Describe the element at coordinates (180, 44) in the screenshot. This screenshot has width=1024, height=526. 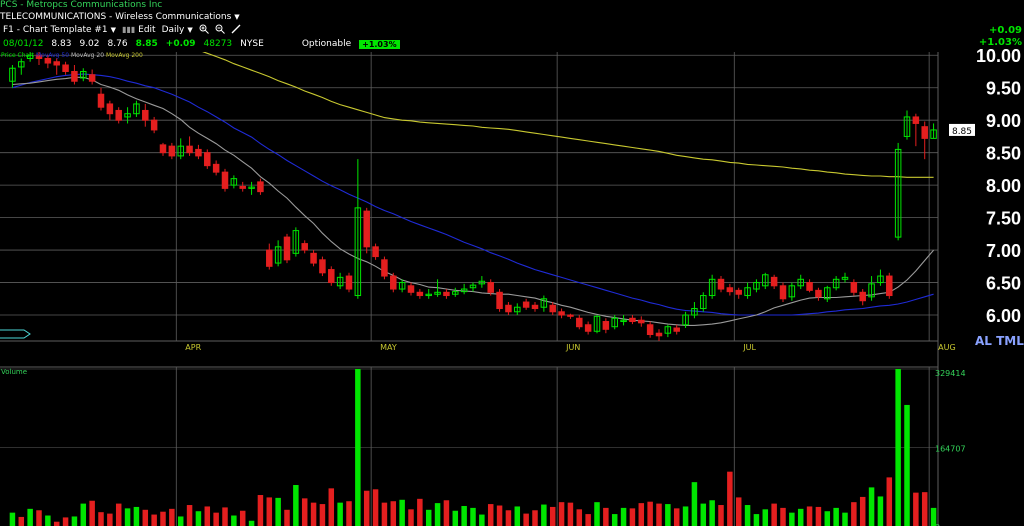
I see `quote-change: +0.09` at that location.